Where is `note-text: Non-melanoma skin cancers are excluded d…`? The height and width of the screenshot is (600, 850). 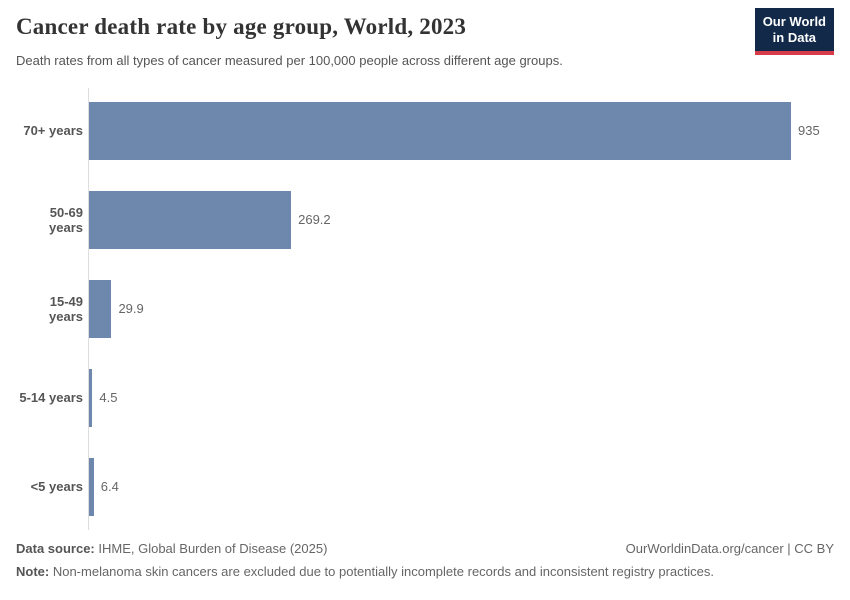
note-text: Non-melanoma skin cancers are excluded d… is located at coordinates (381, 571).